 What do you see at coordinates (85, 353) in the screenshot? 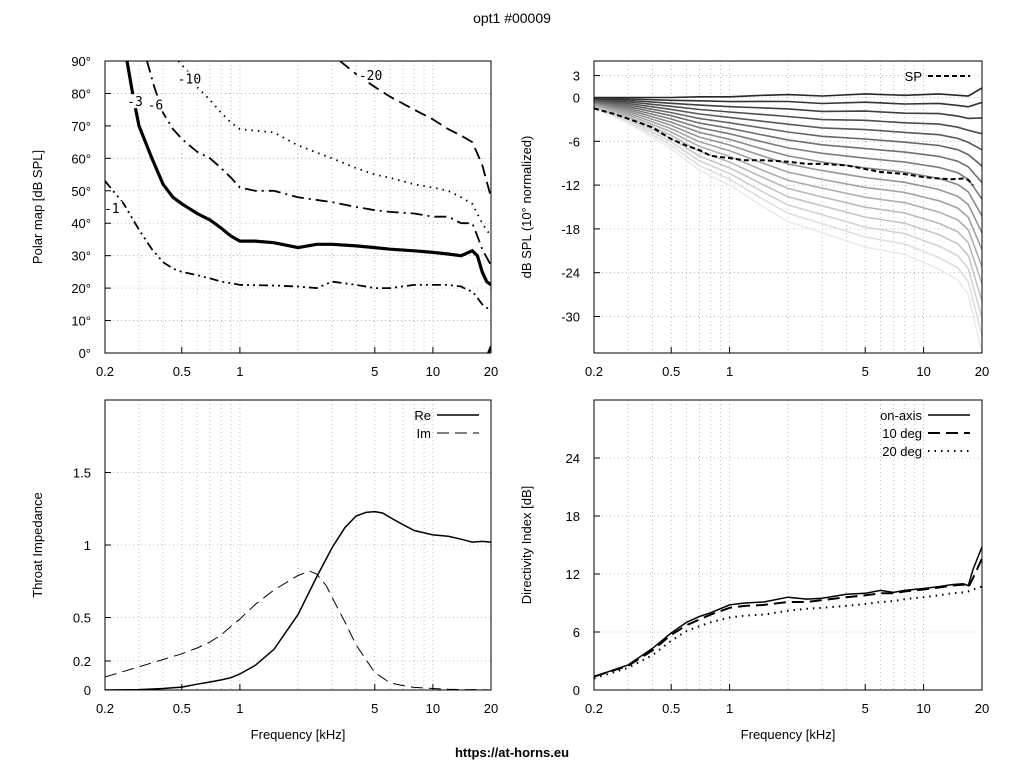
I see `y-tick-label: 0°` at bounding box center [85, 353].